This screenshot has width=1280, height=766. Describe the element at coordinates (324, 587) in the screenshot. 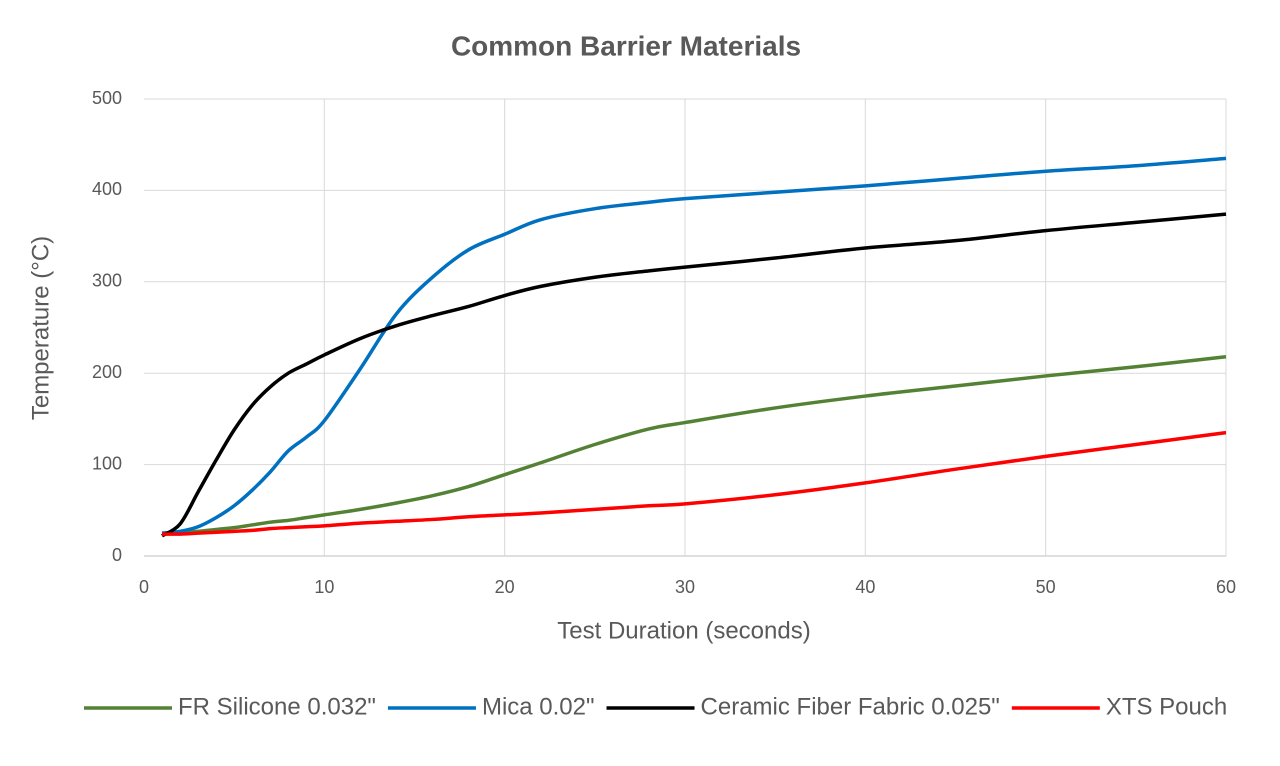

I see `x-tick-label: 10` at that location.